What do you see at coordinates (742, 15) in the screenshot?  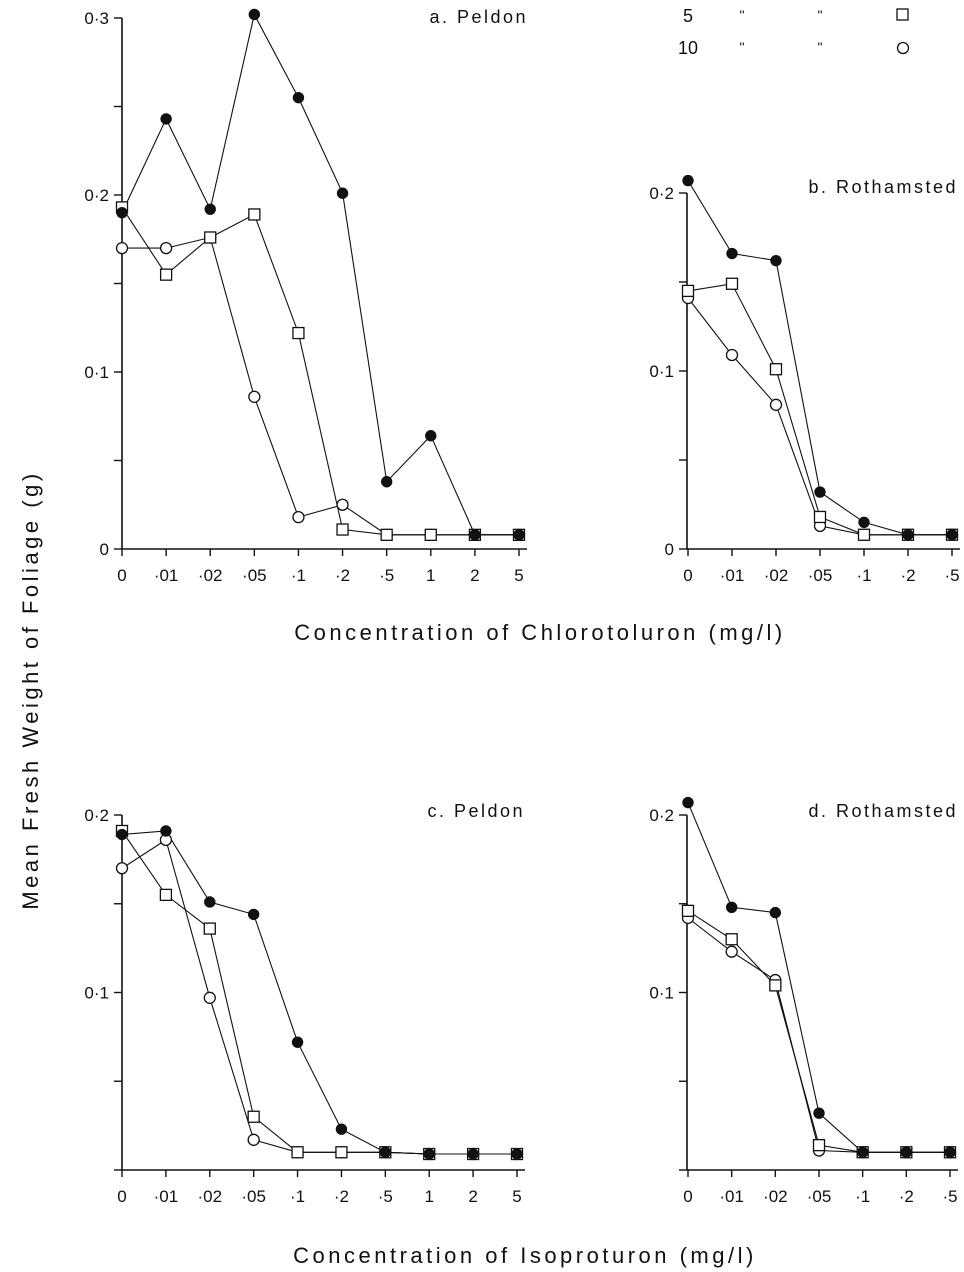 I see `legend-ditto: "` at bounding box center [742, 15].